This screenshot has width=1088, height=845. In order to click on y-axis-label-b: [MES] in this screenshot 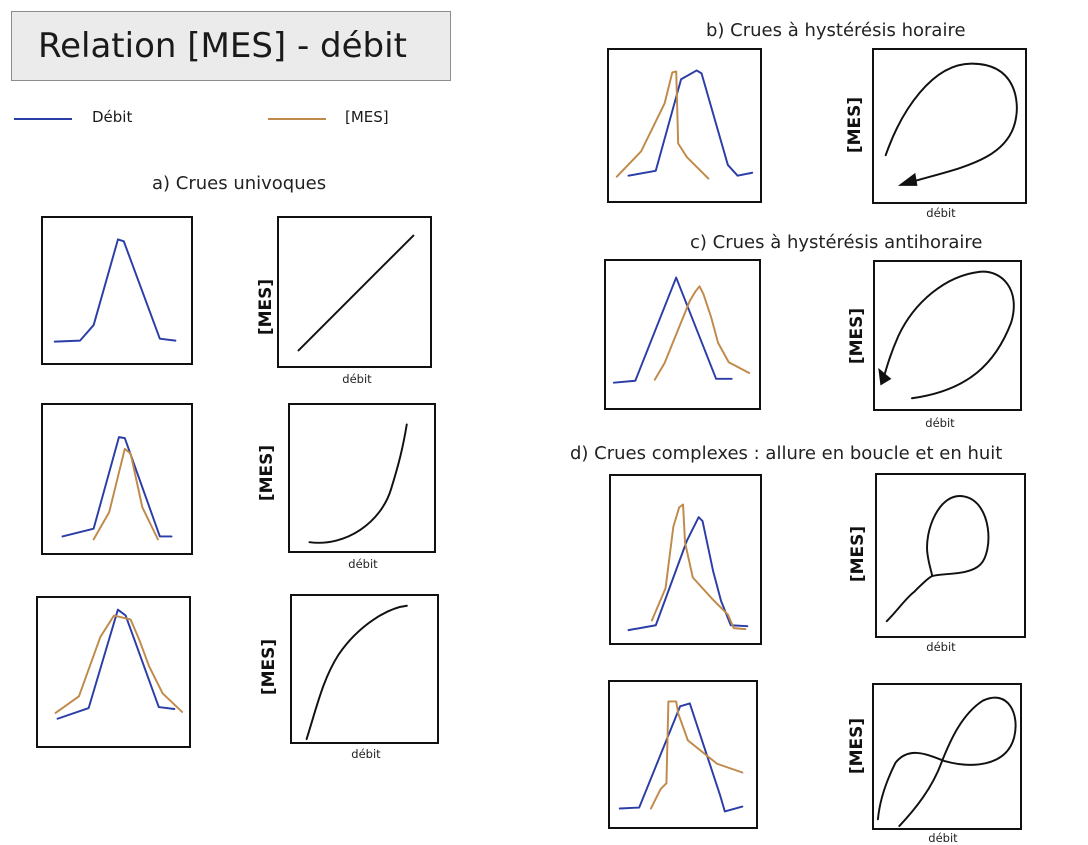, I will do `click(855, 125)`.